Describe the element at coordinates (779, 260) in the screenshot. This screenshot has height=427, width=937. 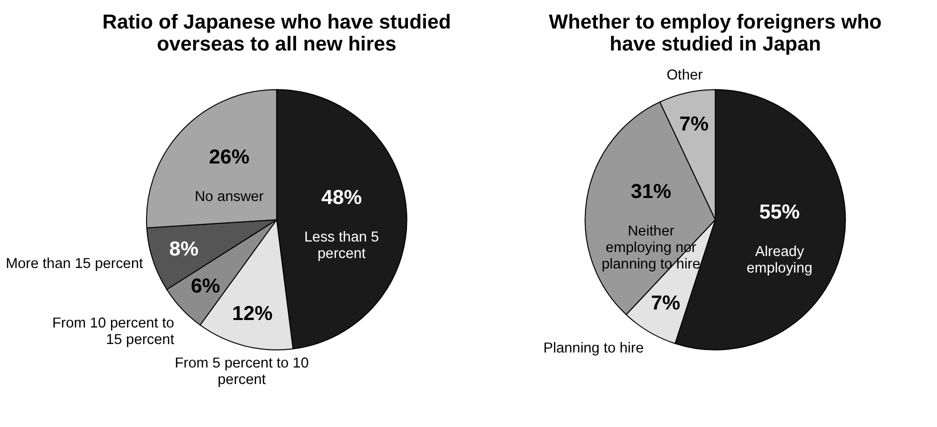
I see `slice-label: Already employing` at that location.